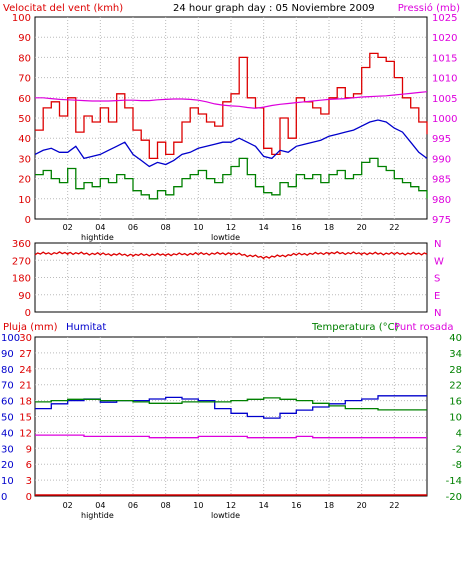  I want to click on lowtide-label-top: lowtide, so click(225, 237).